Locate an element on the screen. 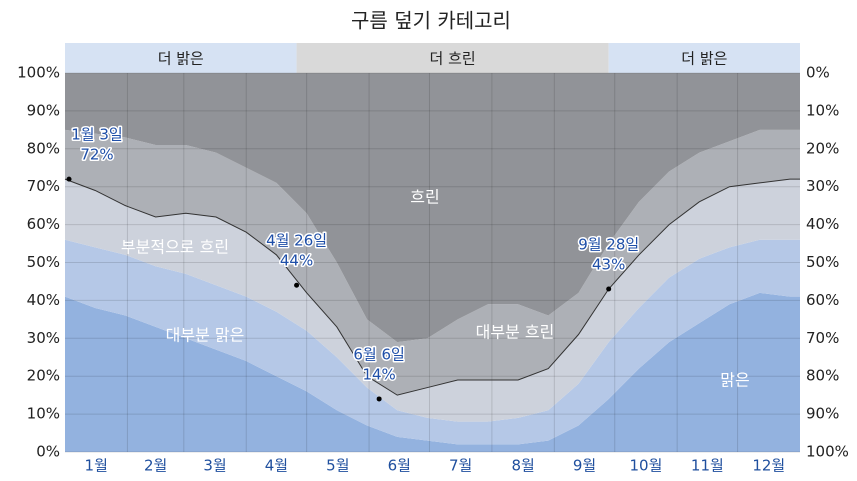  season-label: 더 흐린 is located at coordinates (453, 59).